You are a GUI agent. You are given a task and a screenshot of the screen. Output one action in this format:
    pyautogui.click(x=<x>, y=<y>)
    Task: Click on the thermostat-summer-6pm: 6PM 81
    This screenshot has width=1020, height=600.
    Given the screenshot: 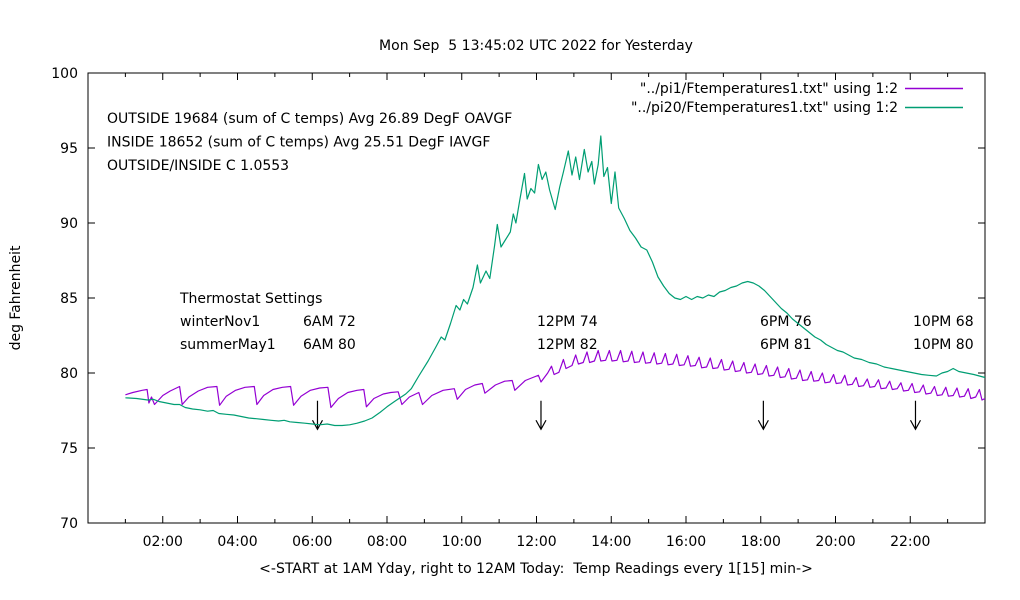 What is the action you would take?
    pyautogui.click(x=786, y=345)
    